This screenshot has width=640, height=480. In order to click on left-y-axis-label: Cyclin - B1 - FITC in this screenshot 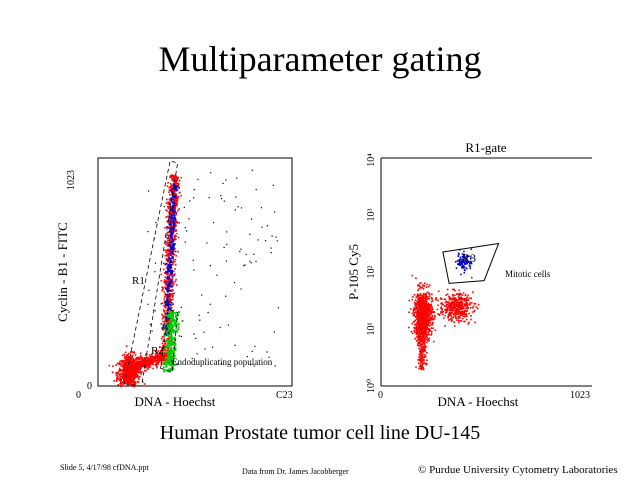, I will do `click(62, 272)`.